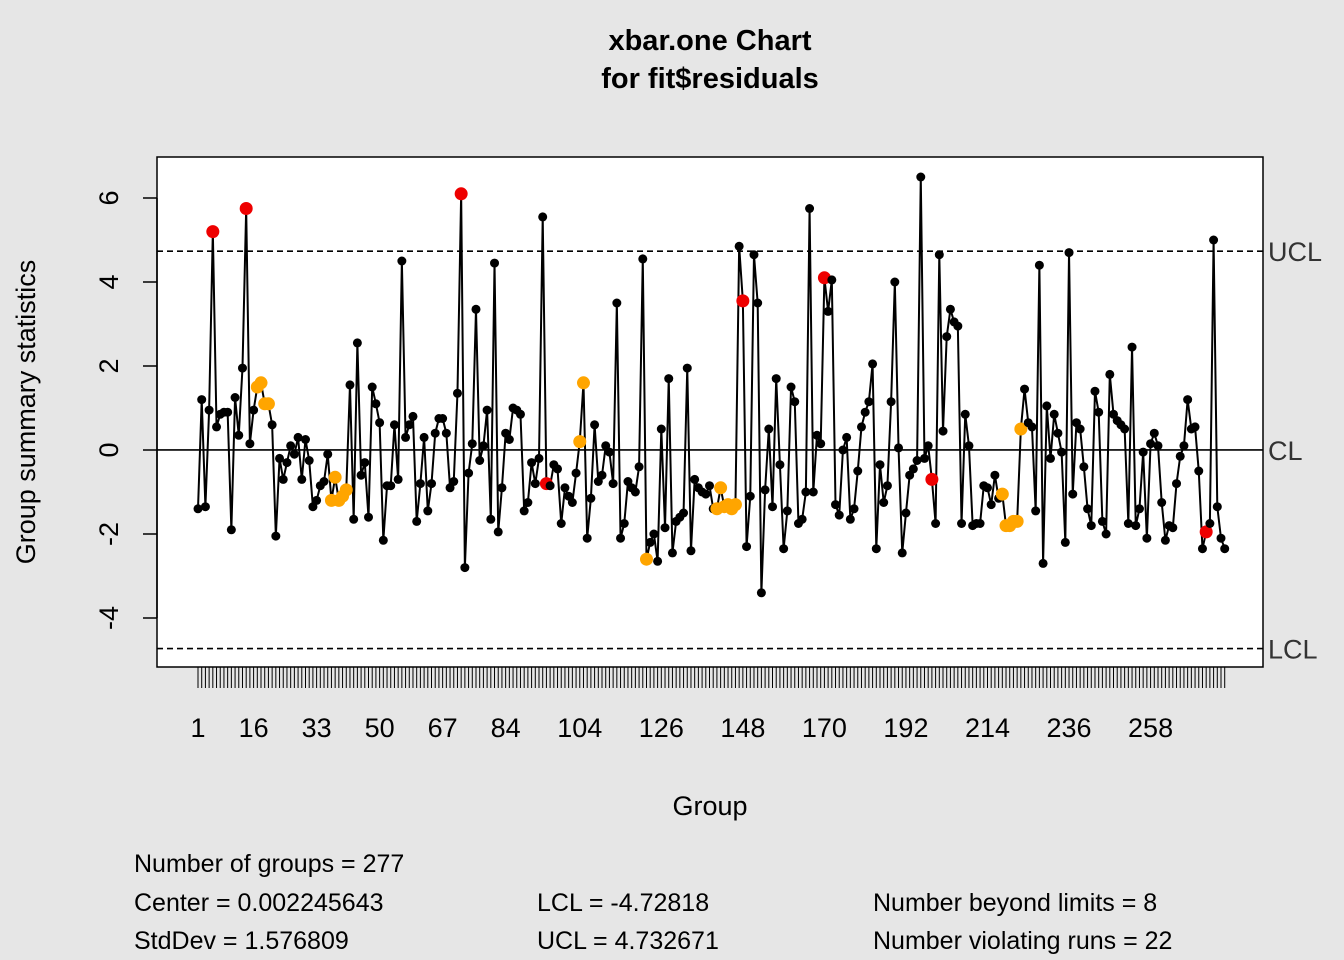 The image size is (1344, 960). I want to click on x-tick-label: 258, so click(1150, 728).